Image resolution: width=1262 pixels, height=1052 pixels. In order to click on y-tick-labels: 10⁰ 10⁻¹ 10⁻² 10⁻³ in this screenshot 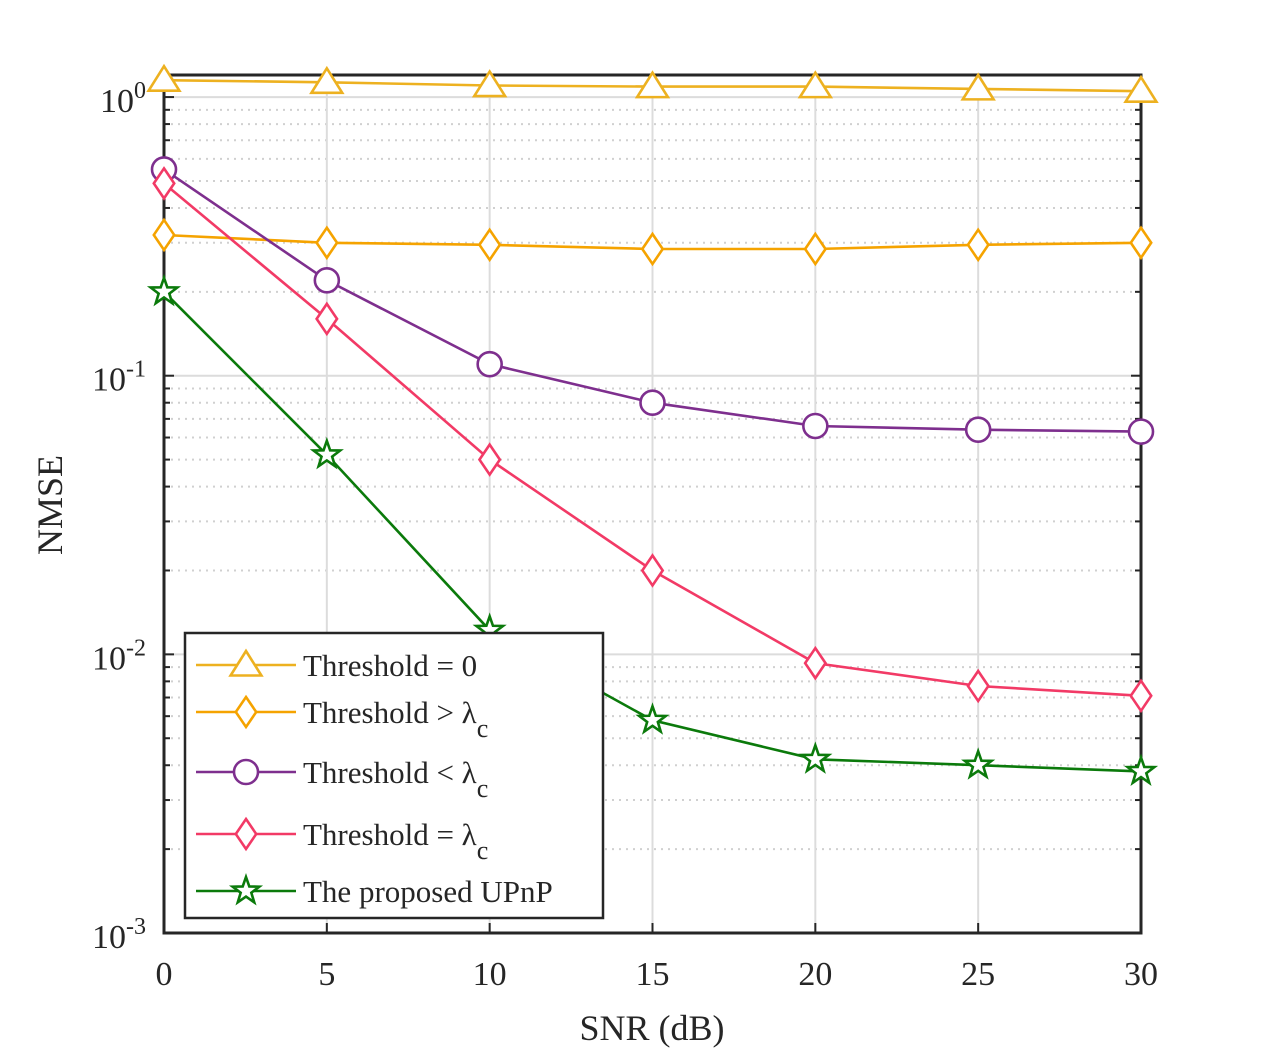, I will do `click(119, 517)`.